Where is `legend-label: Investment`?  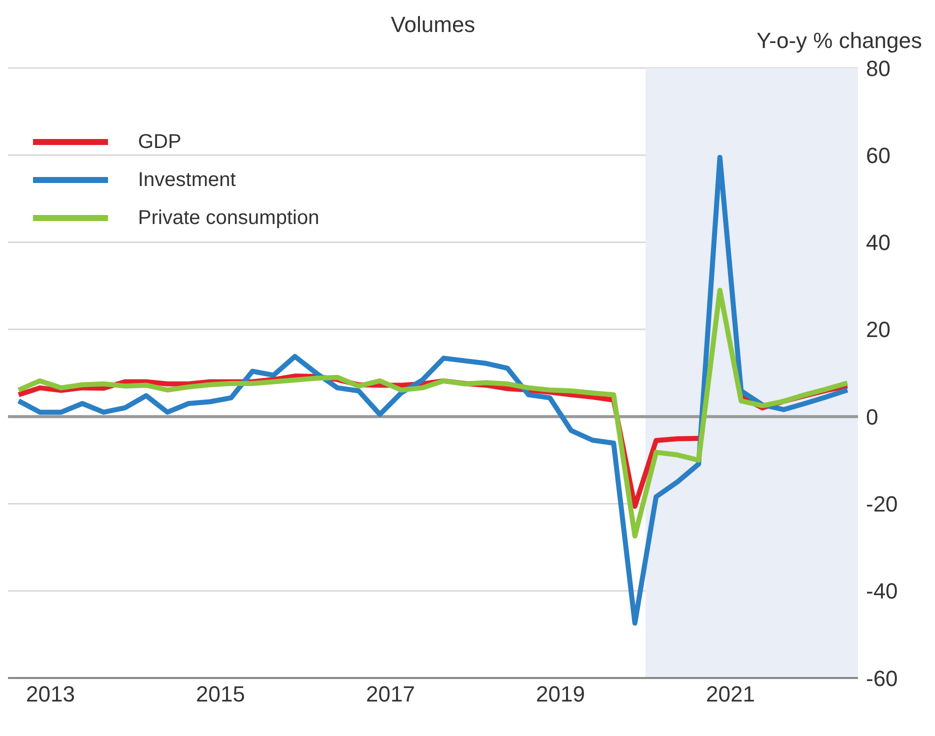
legend-label: Investment is located at coordinates (187, 180).